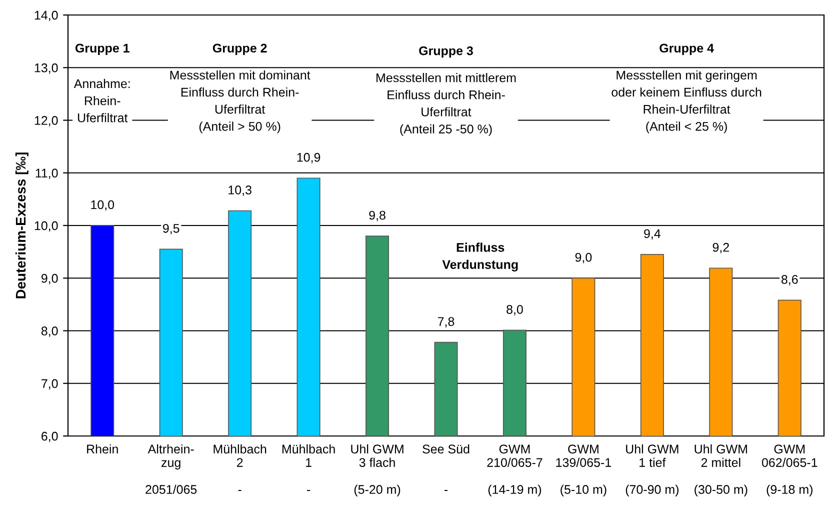 This screenshot has width=828, height=512. I want to click on annotation: Gruppe 4, so click(687, 50).